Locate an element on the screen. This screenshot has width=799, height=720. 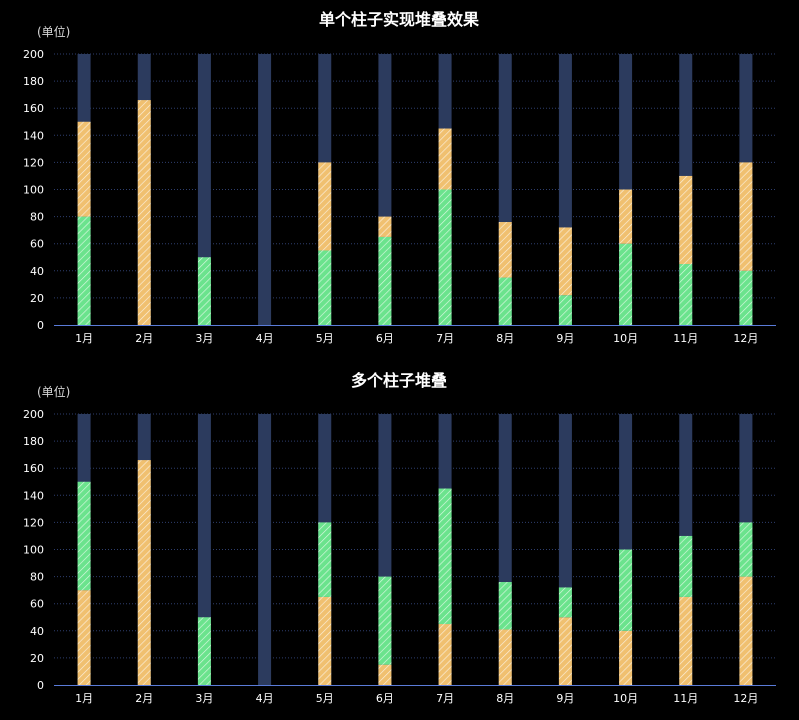
chart-title: 单个柱子实现堆叠效果 is located at coordinates (399, 19).